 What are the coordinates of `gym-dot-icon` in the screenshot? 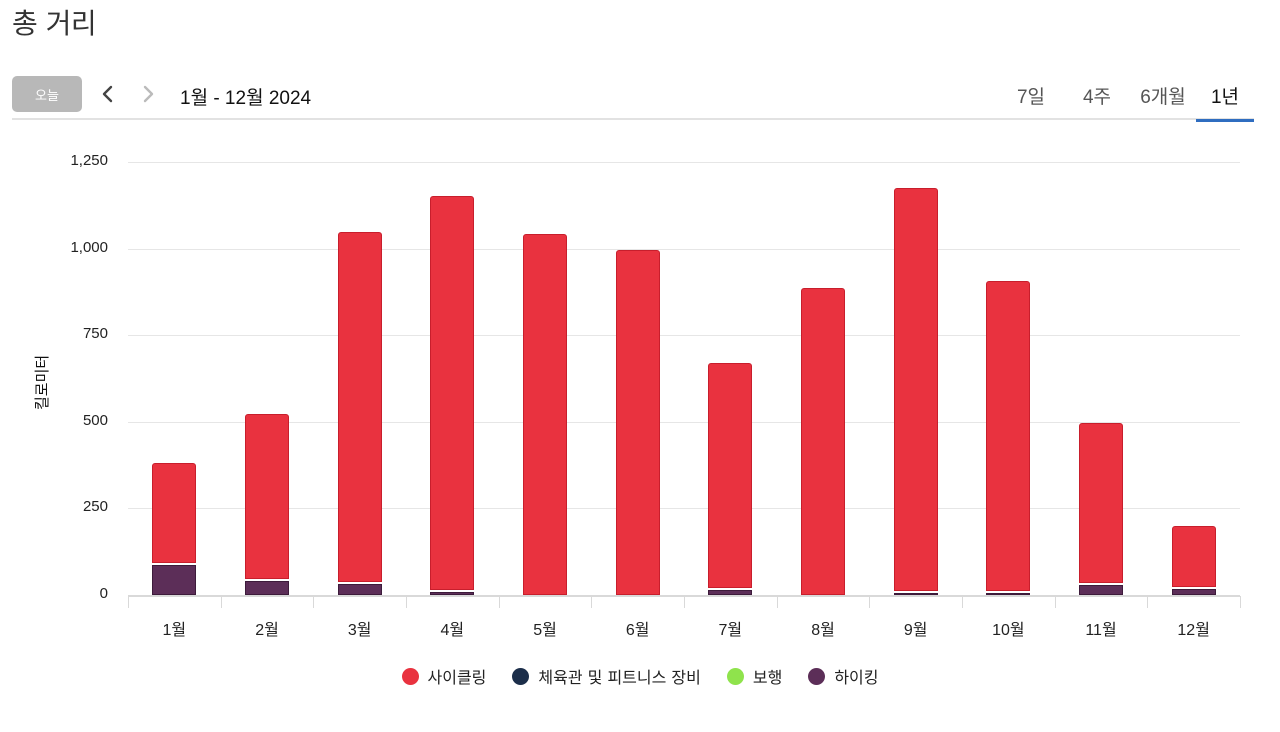 It's located at (521, 676).